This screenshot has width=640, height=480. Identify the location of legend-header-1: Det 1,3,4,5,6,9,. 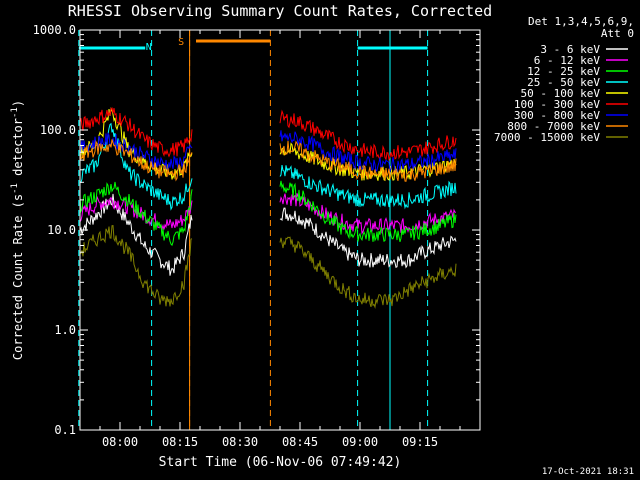
(581, 21).